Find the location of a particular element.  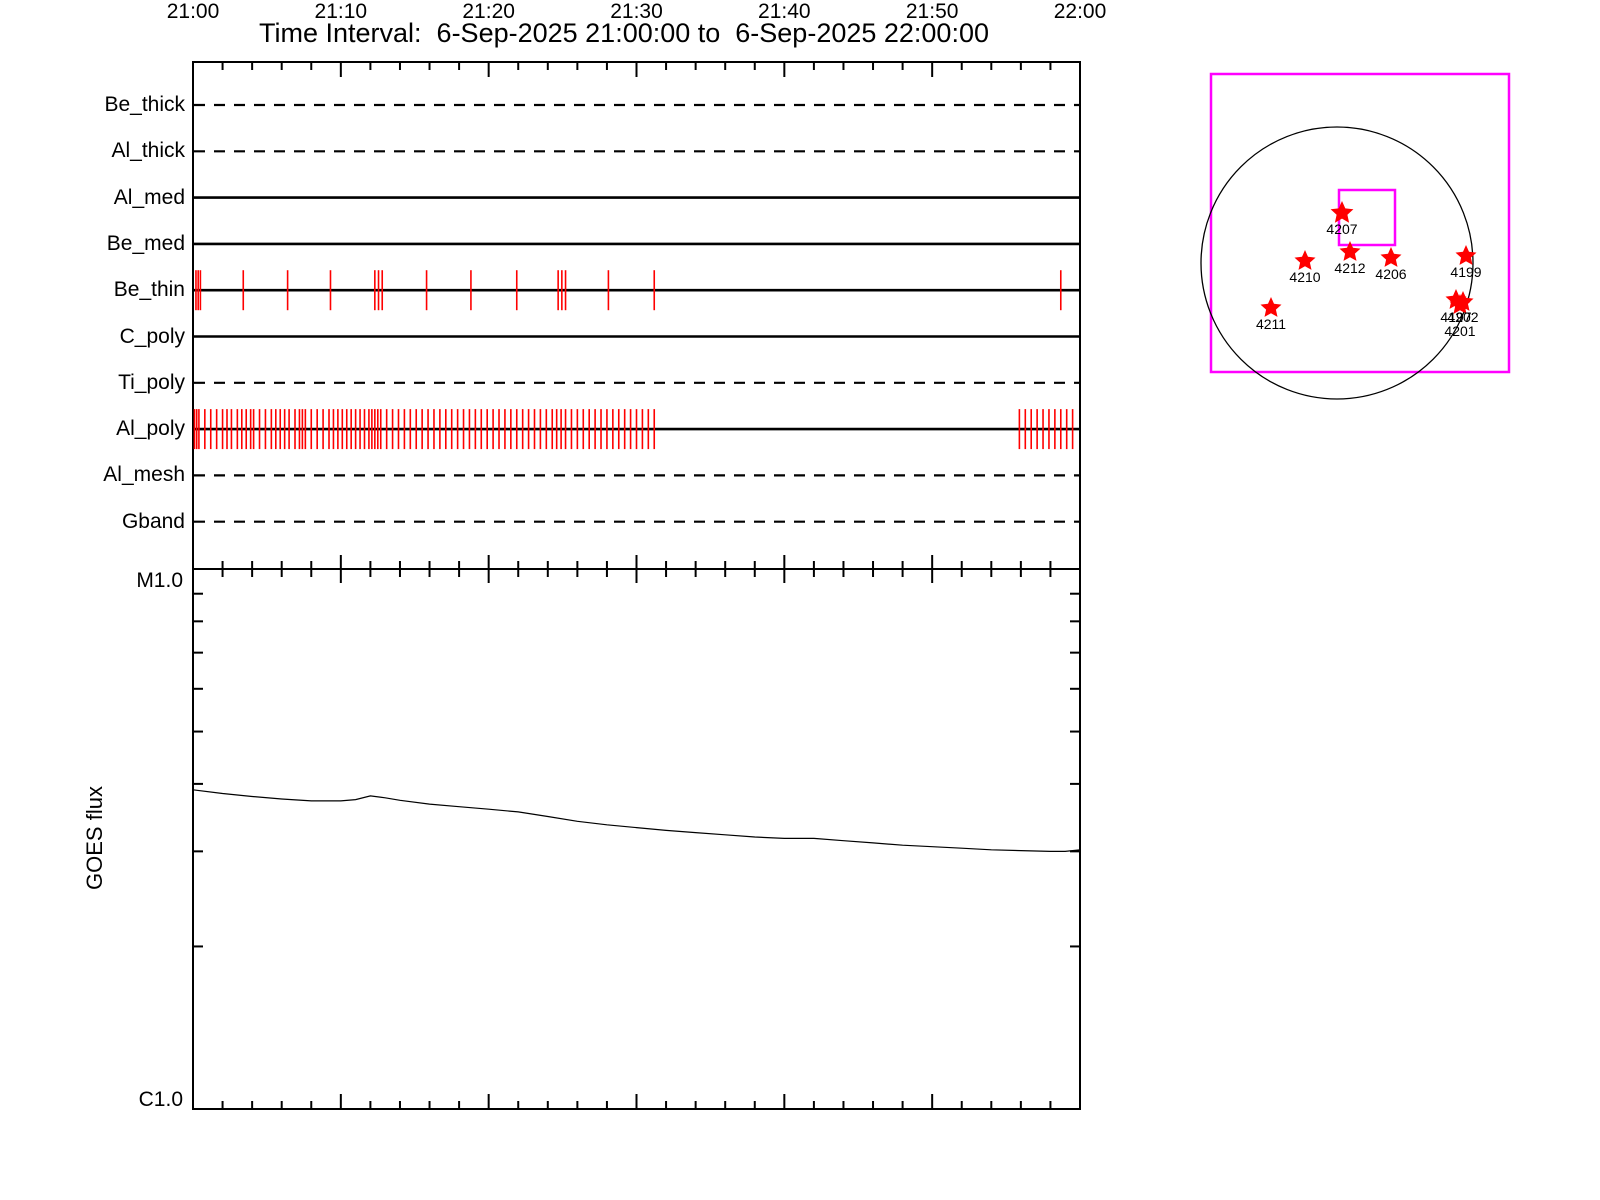

sun-limb-circle is located at coordinates (1337, 263).